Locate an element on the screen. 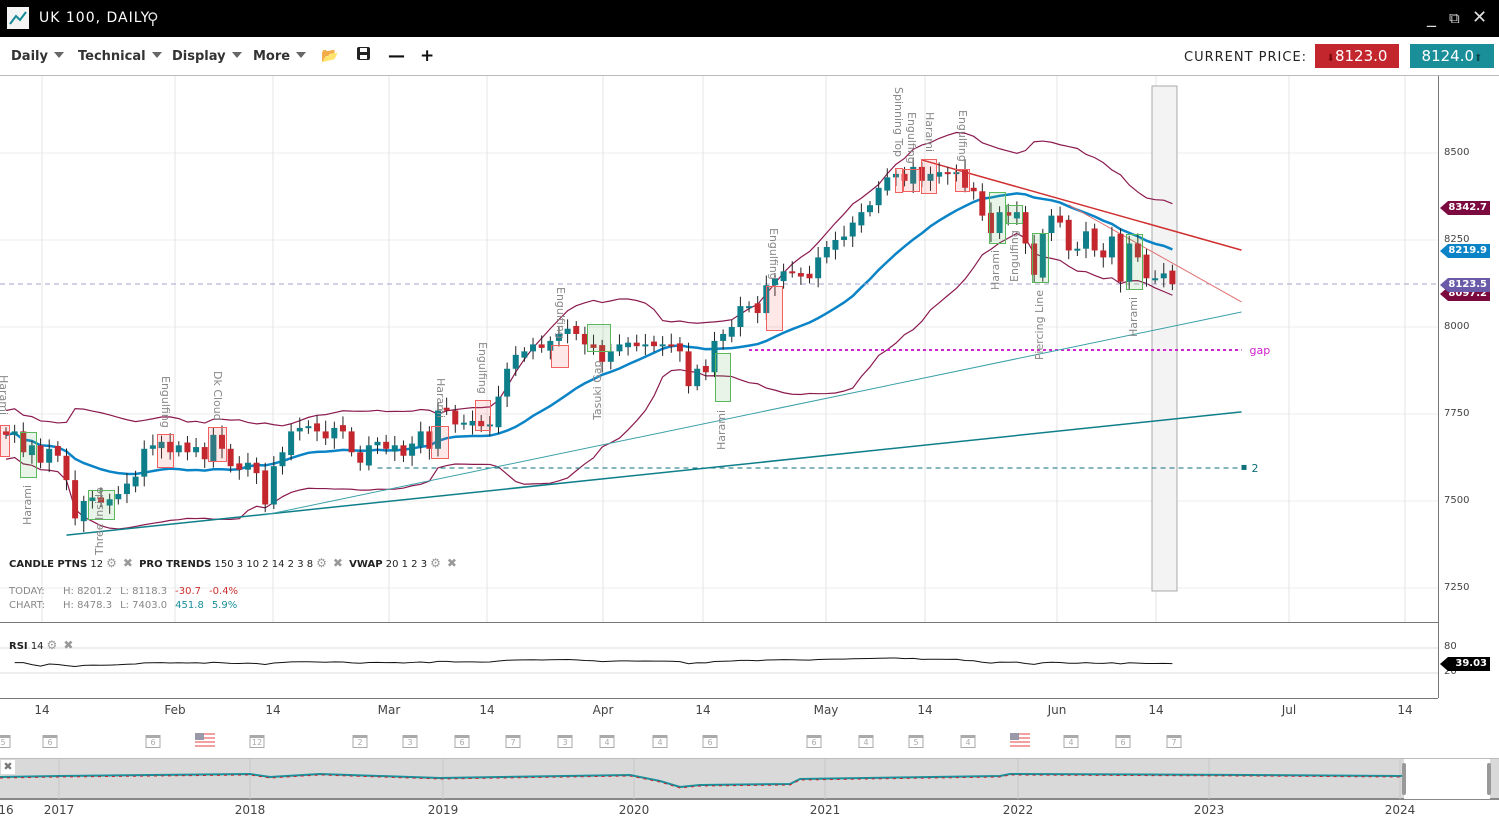 The width and height of the screenshot is (1499, 827). navigator-left-handle is located at coordinates (1404, 779).